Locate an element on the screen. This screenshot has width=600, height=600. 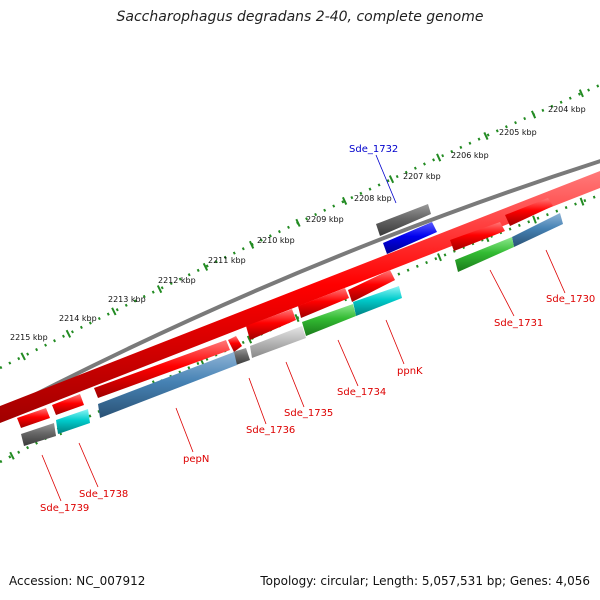
gene-label-sde1732: Sde_1732 is located at coordinates (373, 149).